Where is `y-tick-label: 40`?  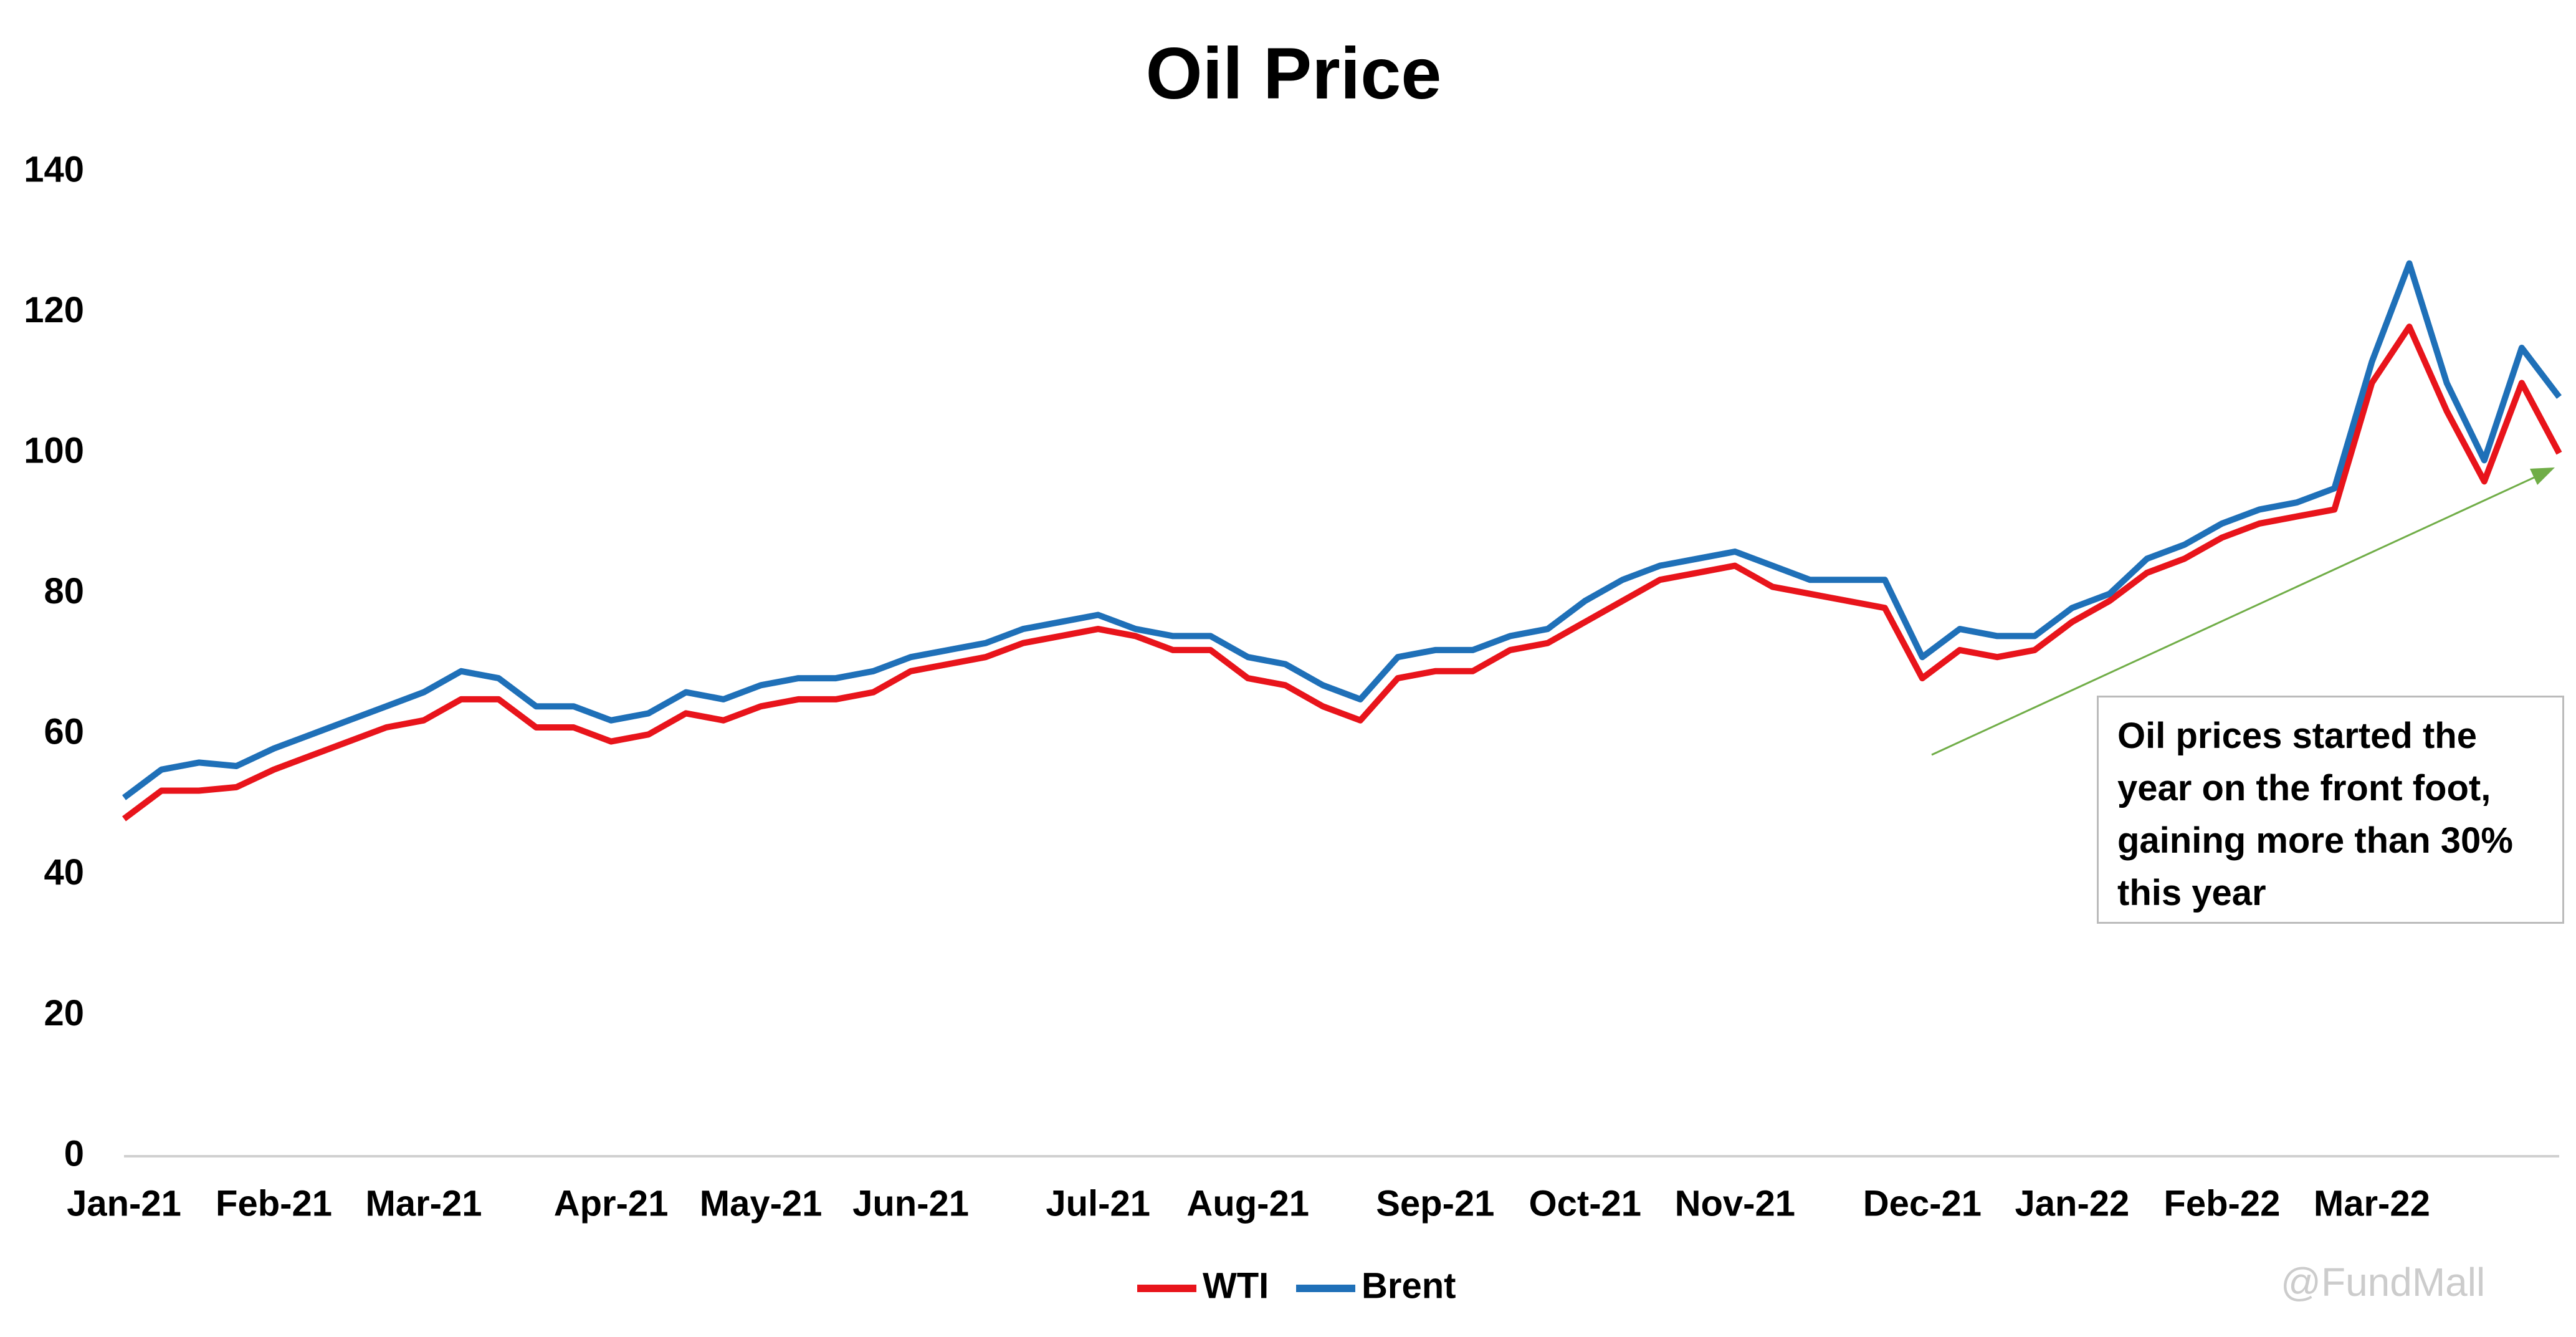
y-tick-label: 40 is located at coordinates (64, 872).